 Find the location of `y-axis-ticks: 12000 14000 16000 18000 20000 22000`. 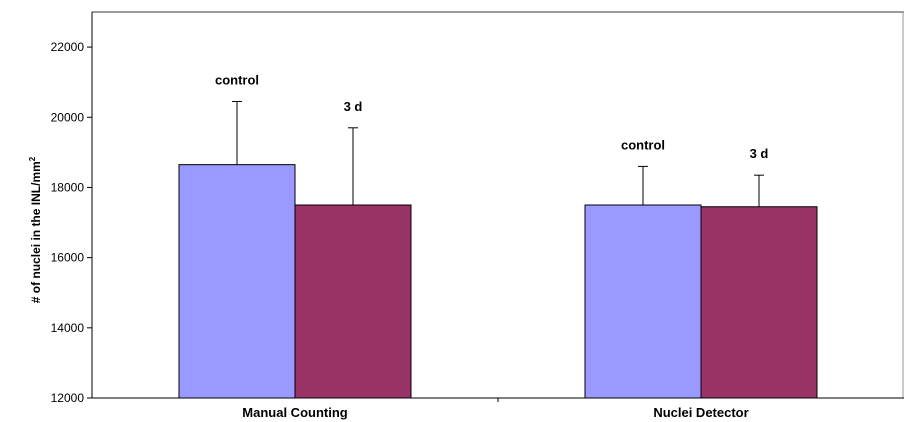

y-axis-ticks: 12000 14000 16000 18000 20000 22000 is located at coordinates (71, 222).